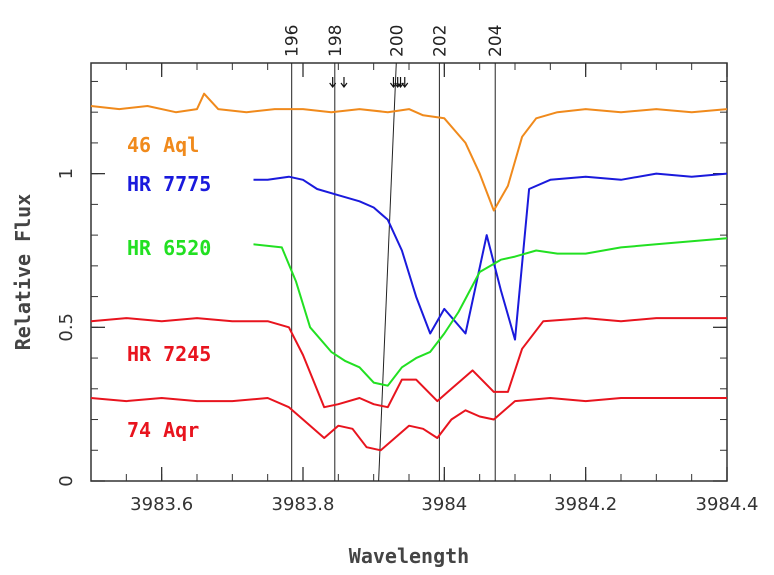 This screenshot has height=575, width=774. What do you see at coordinates (66, 327) in the screenshot?
I see `y-tick-label: 0.5` at bounding box center [66, 327].